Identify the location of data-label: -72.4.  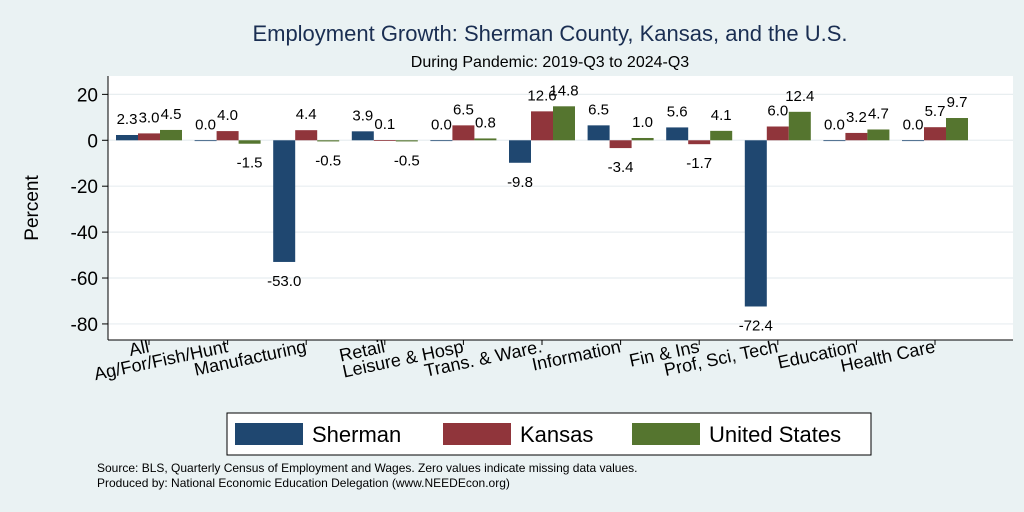
(756, 325).